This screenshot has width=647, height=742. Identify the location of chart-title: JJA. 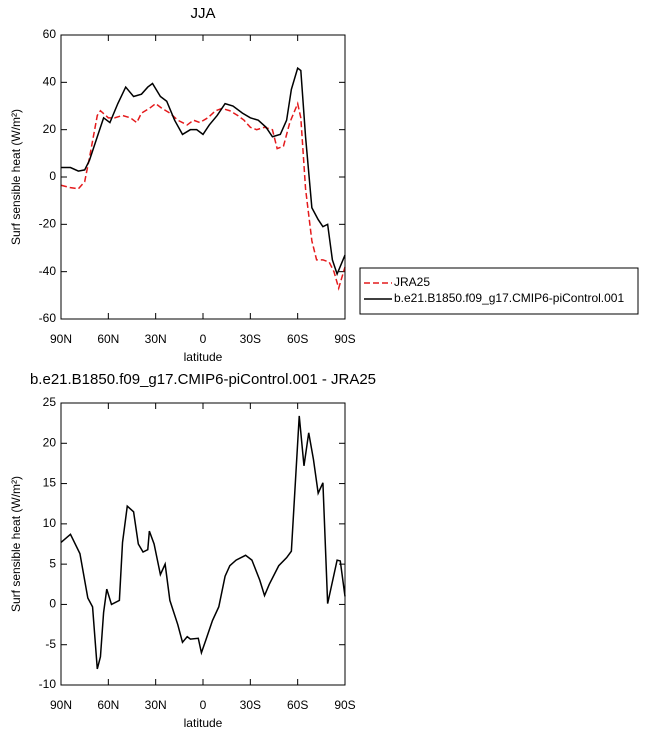
(202, 13).